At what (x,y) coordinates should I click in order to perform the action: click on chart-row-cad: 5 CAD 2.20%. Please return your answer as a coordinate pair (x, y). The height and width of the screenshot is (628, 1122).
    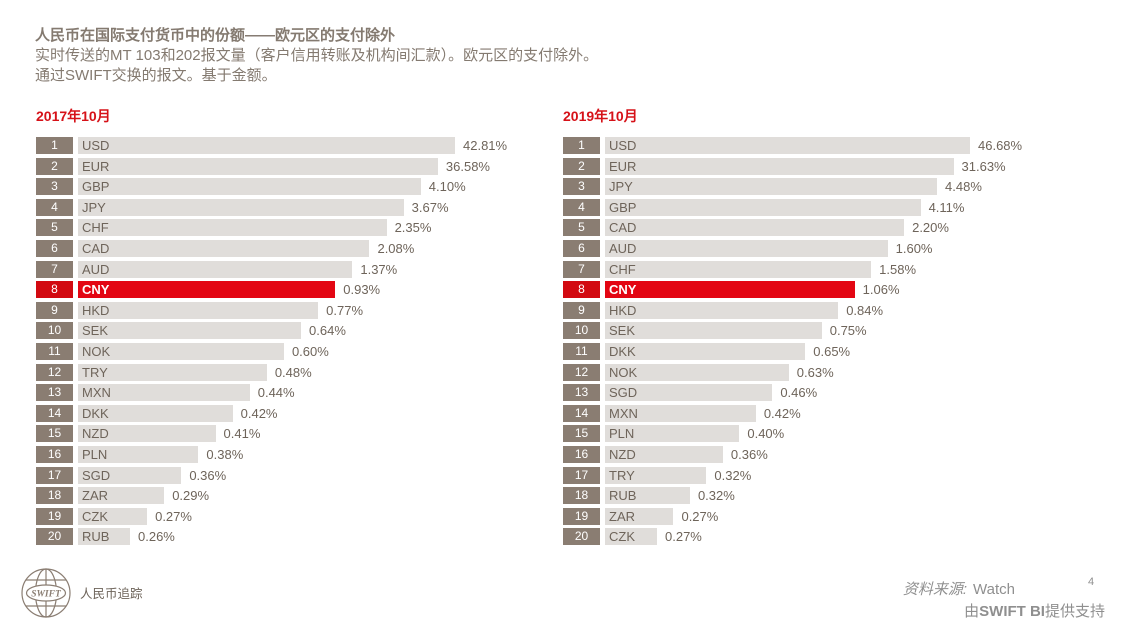
    Looking at the image, I should click on (826, 228).